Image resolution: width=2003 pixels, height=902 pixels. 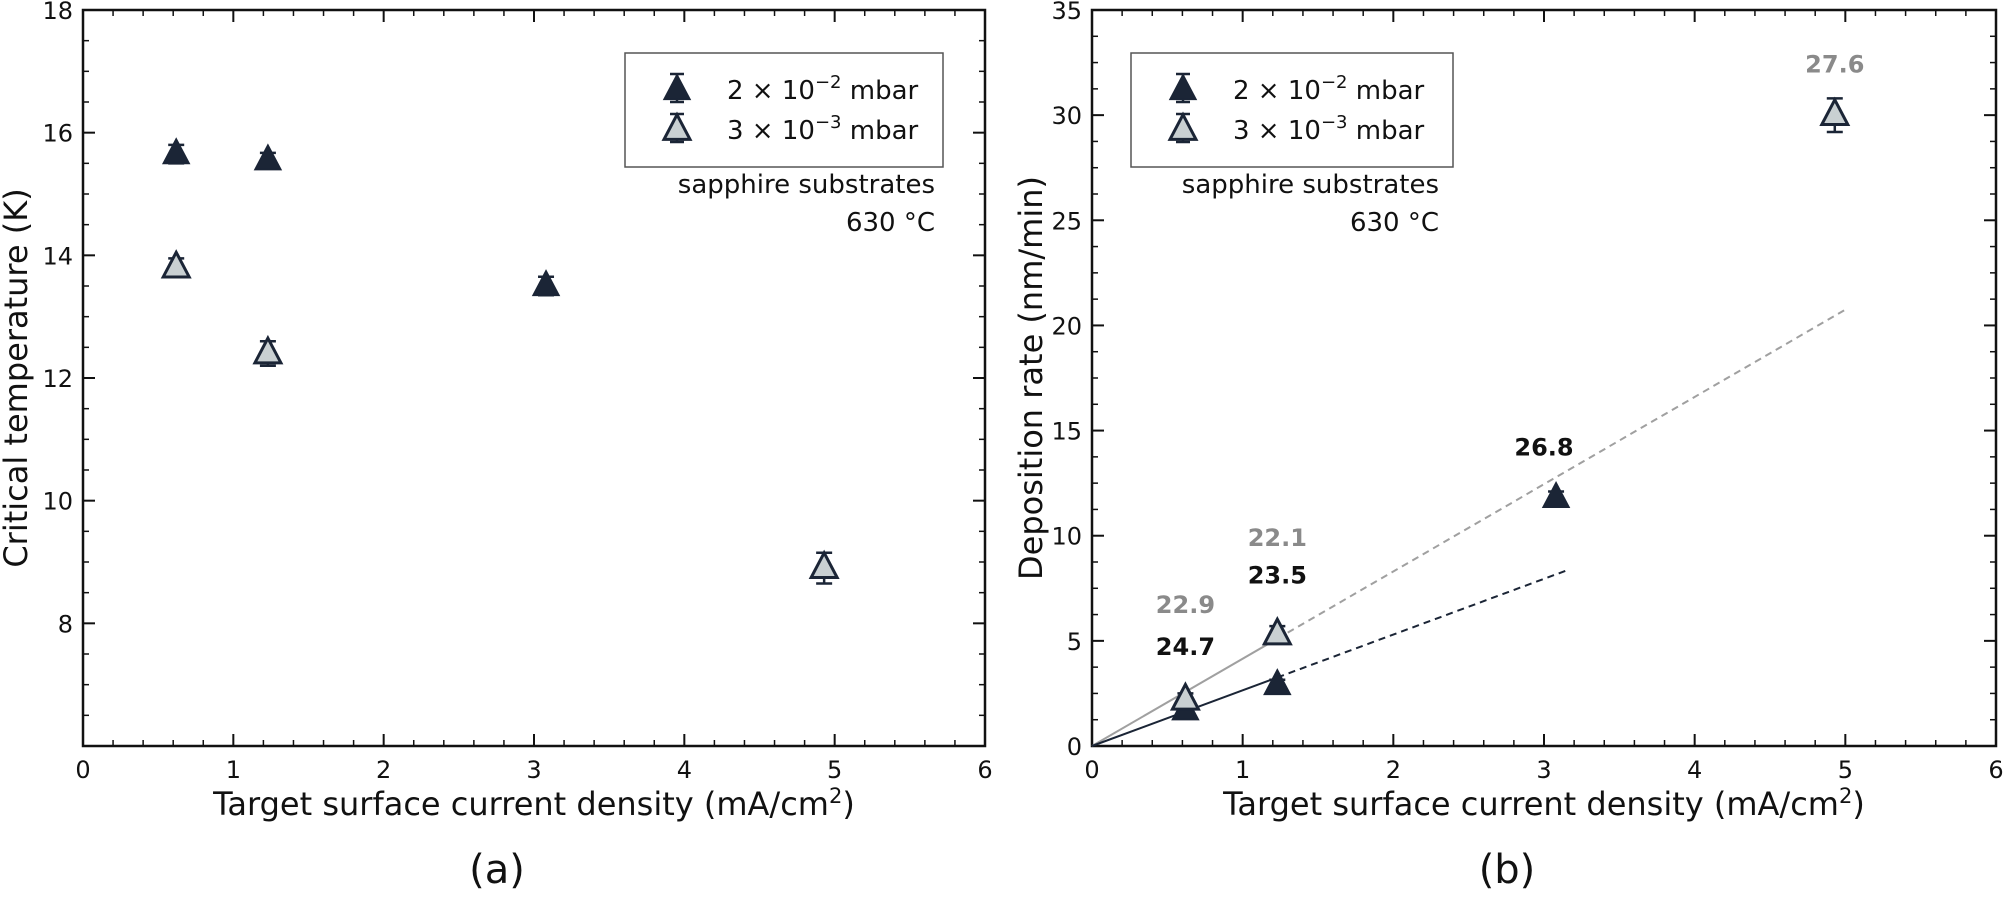 I want to click on data-label: 24.7, so click(x=1185, y=647).